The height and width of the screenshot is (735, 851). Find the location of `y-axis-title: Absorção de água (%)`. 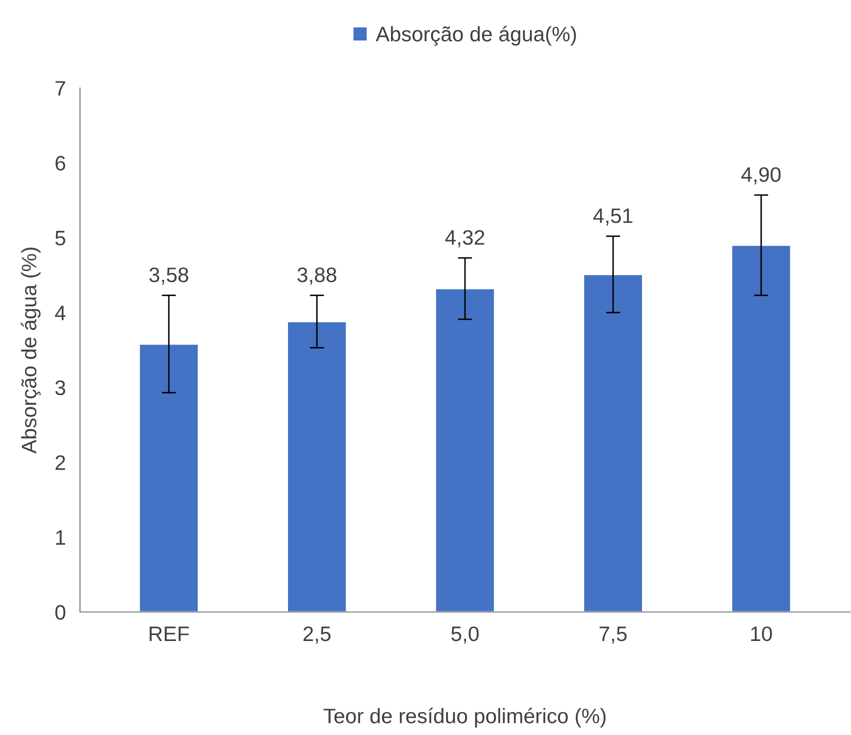

y-axis-title: Absorção de água (%) is located at coordinates (30, 351).